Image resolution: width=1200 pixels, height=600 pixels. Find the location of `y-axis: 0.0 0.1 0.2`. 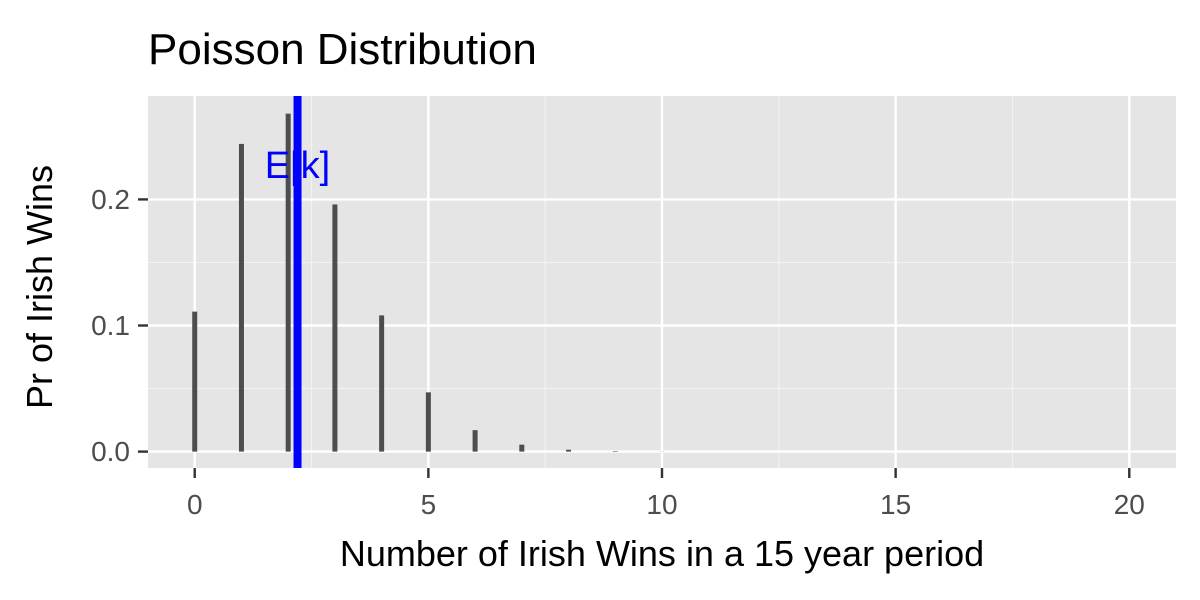

y-axis: 0.0 0.1 0.2 is located at coordinates (119, 325).